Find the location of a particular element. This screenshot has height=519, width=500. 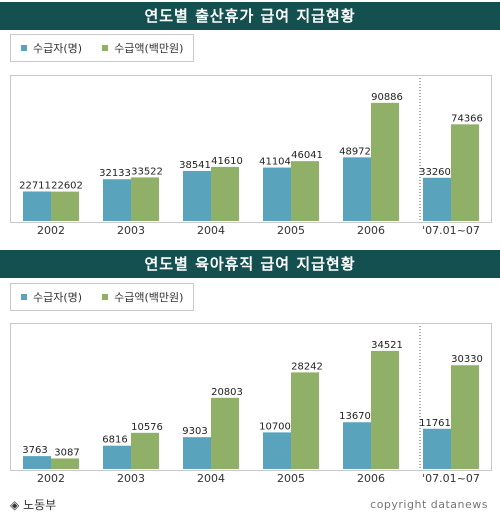

data-label: 74366 is located at coordinates (467, 118).